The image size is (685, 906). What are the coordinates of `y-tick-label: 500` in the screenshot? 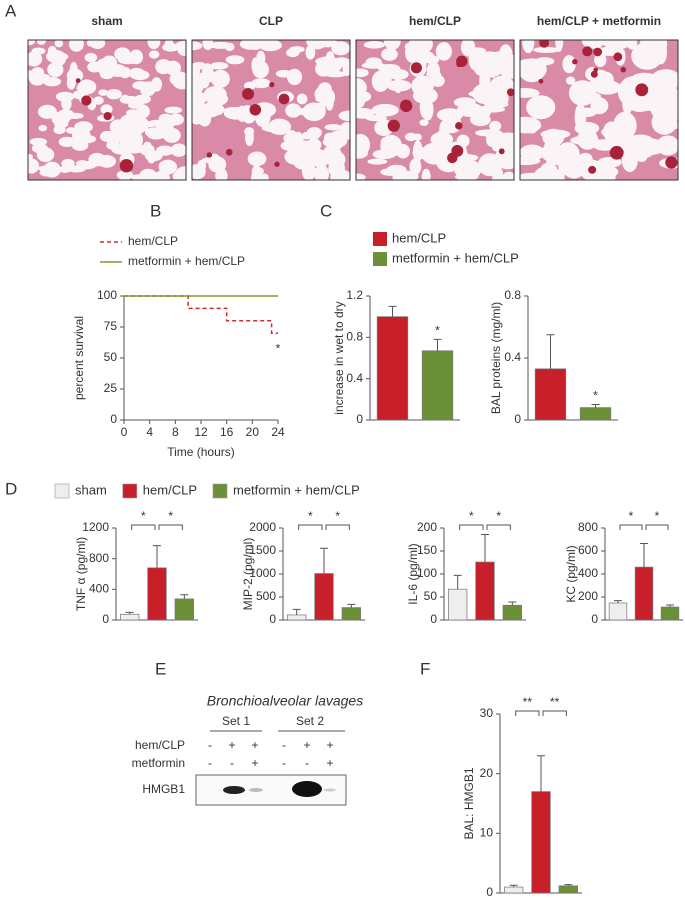 It's located at (266, 596).